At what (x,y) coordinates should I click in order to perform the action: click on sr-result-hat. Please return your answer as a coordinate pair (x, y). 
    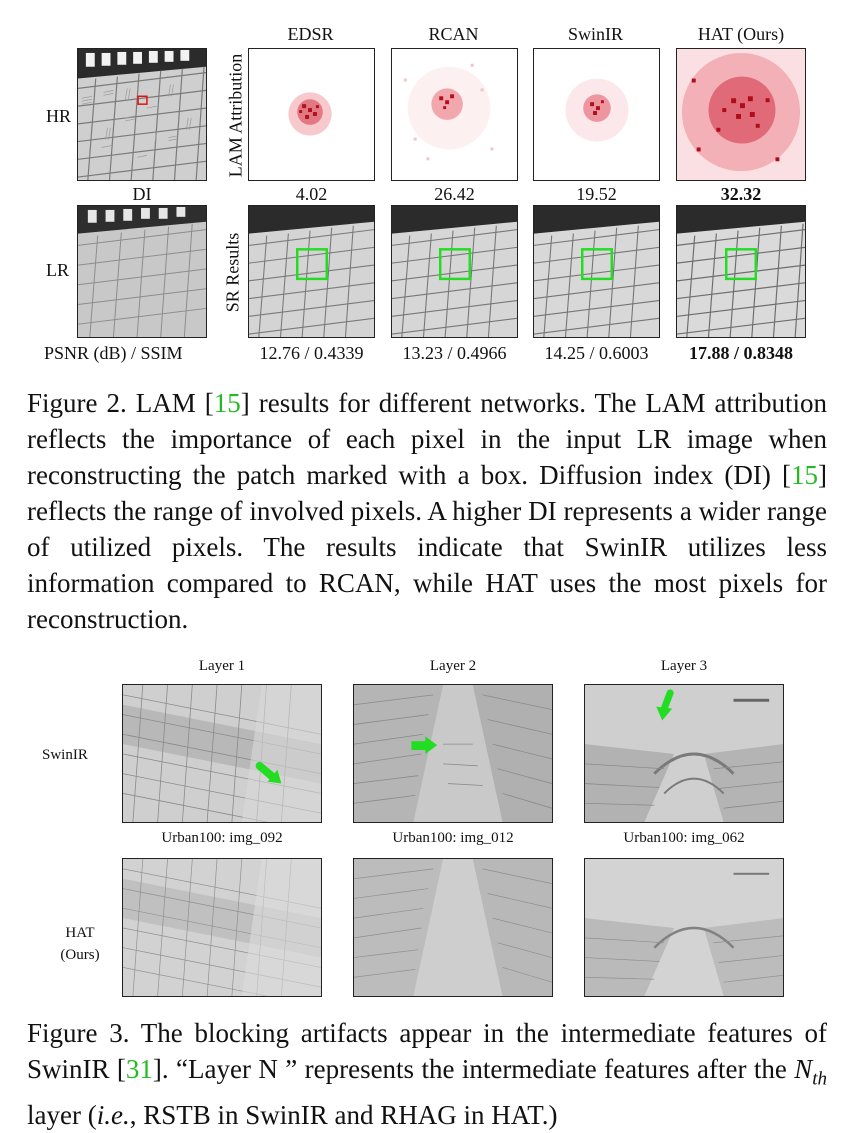
    Looking at the image, I should click on (741, 271).